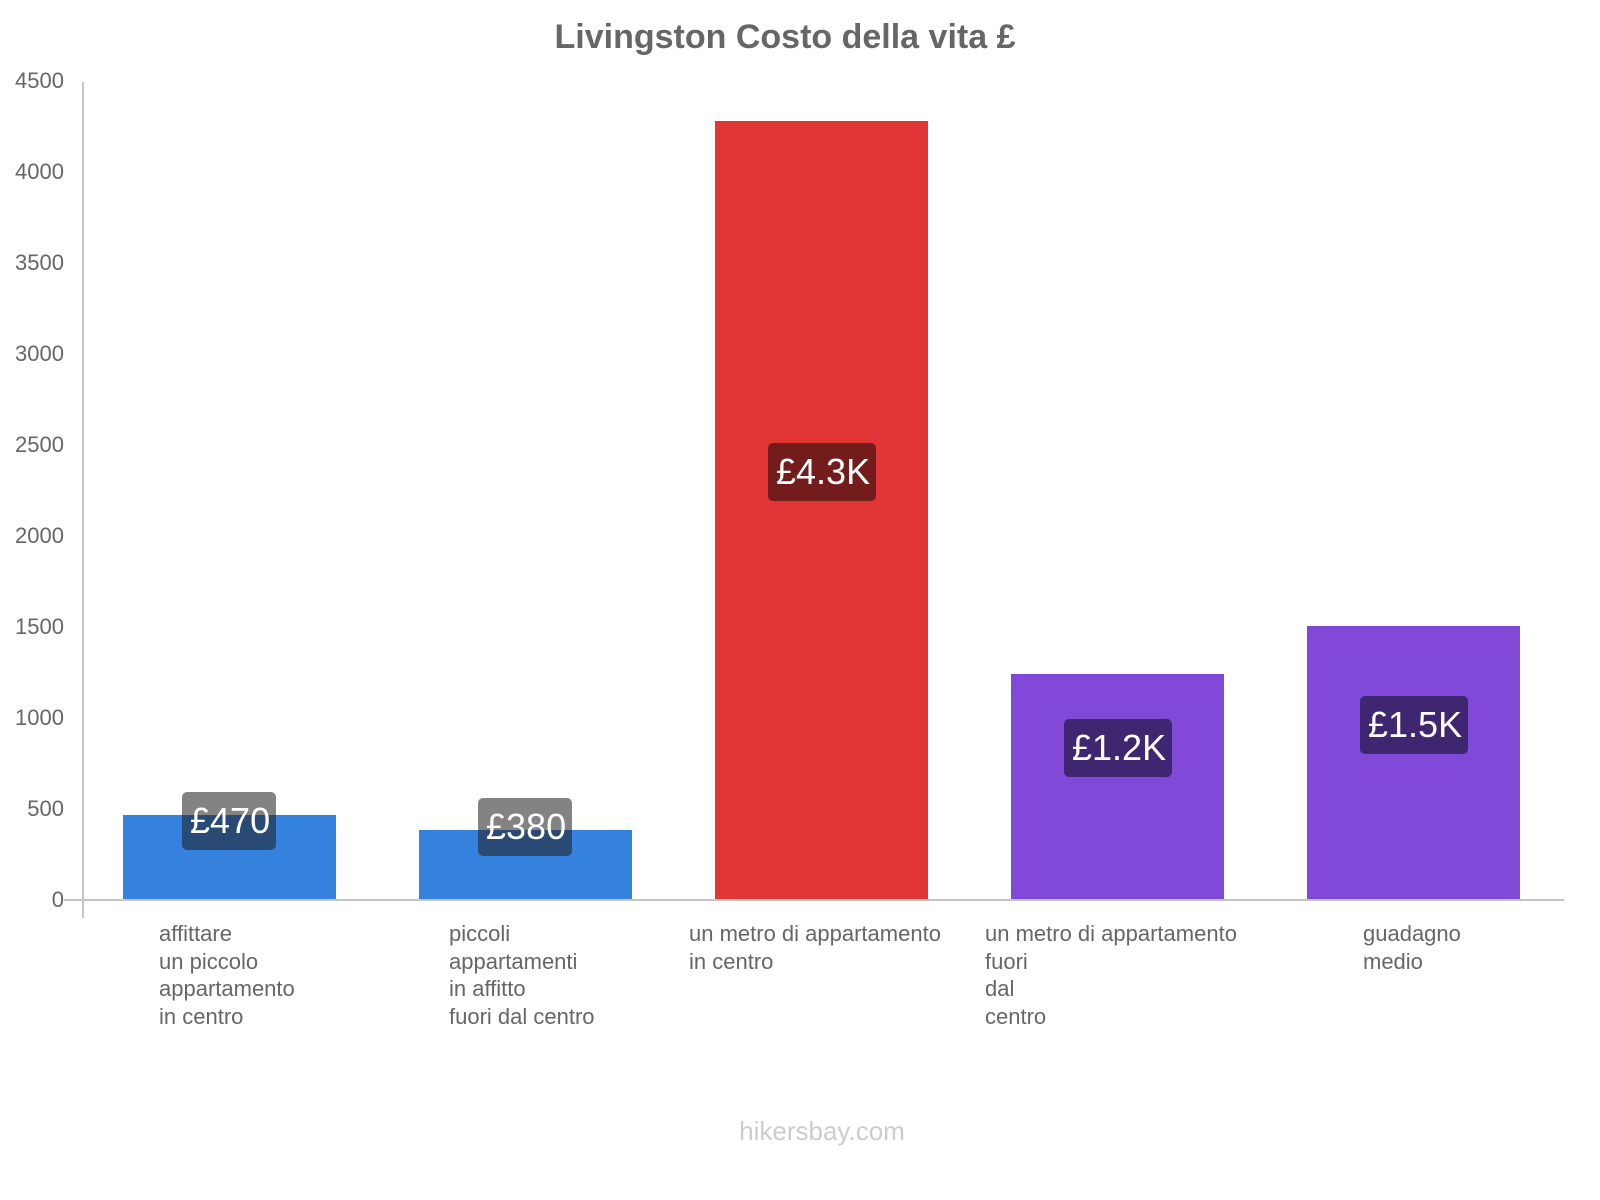  Describe the element at coordinates (1414, 725) in the screenshot. I see `value-label: £1.5K` at that location.